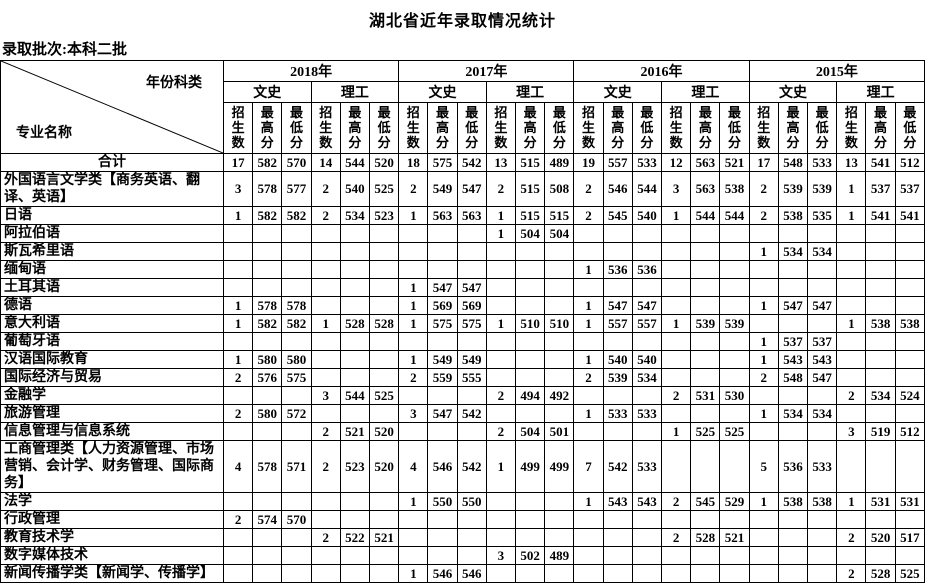  What do you see at coordinates (112, 162) in the screenshot?
I see `major-name-cell: 合计` at bounding box center [112, 162].